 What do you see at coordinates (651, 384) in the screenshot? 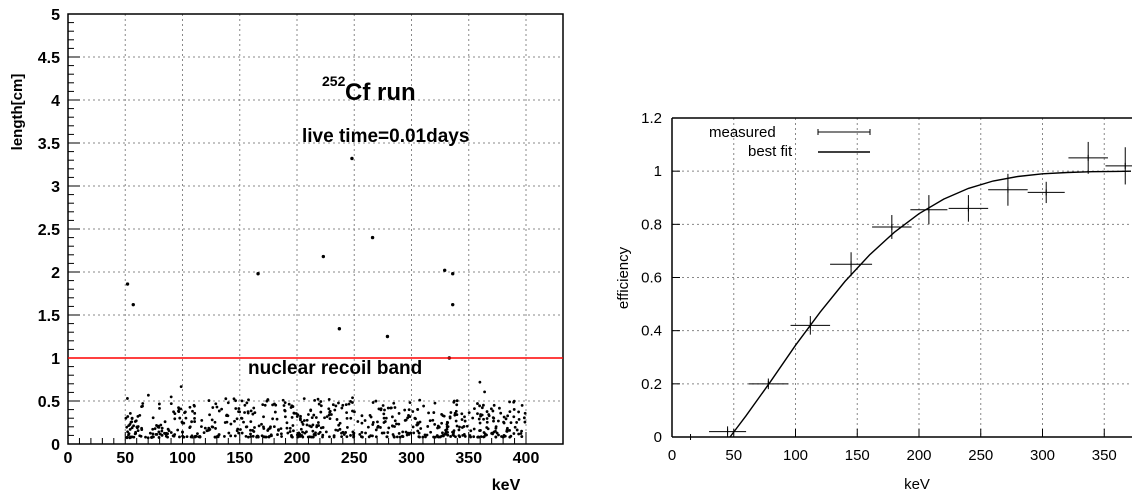
I see `right-y-tick-label: 0.2` at bounding box center [651, 384].